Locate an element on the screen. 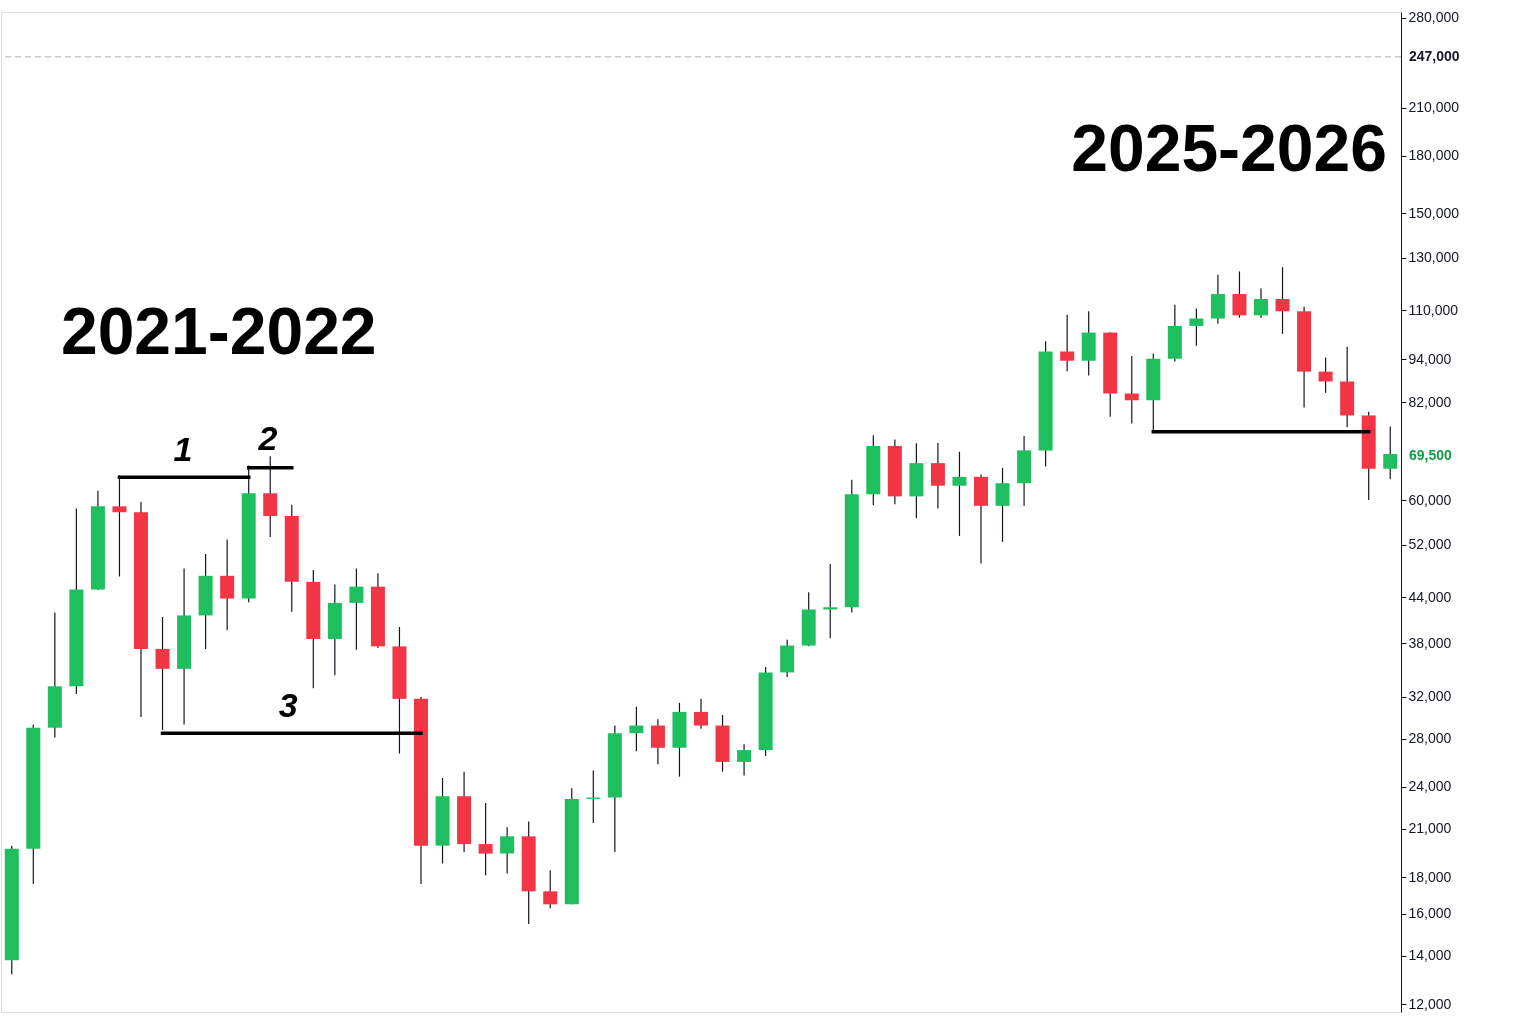  y-tick-label: 82,000 is located at coordinates (1430, 401).